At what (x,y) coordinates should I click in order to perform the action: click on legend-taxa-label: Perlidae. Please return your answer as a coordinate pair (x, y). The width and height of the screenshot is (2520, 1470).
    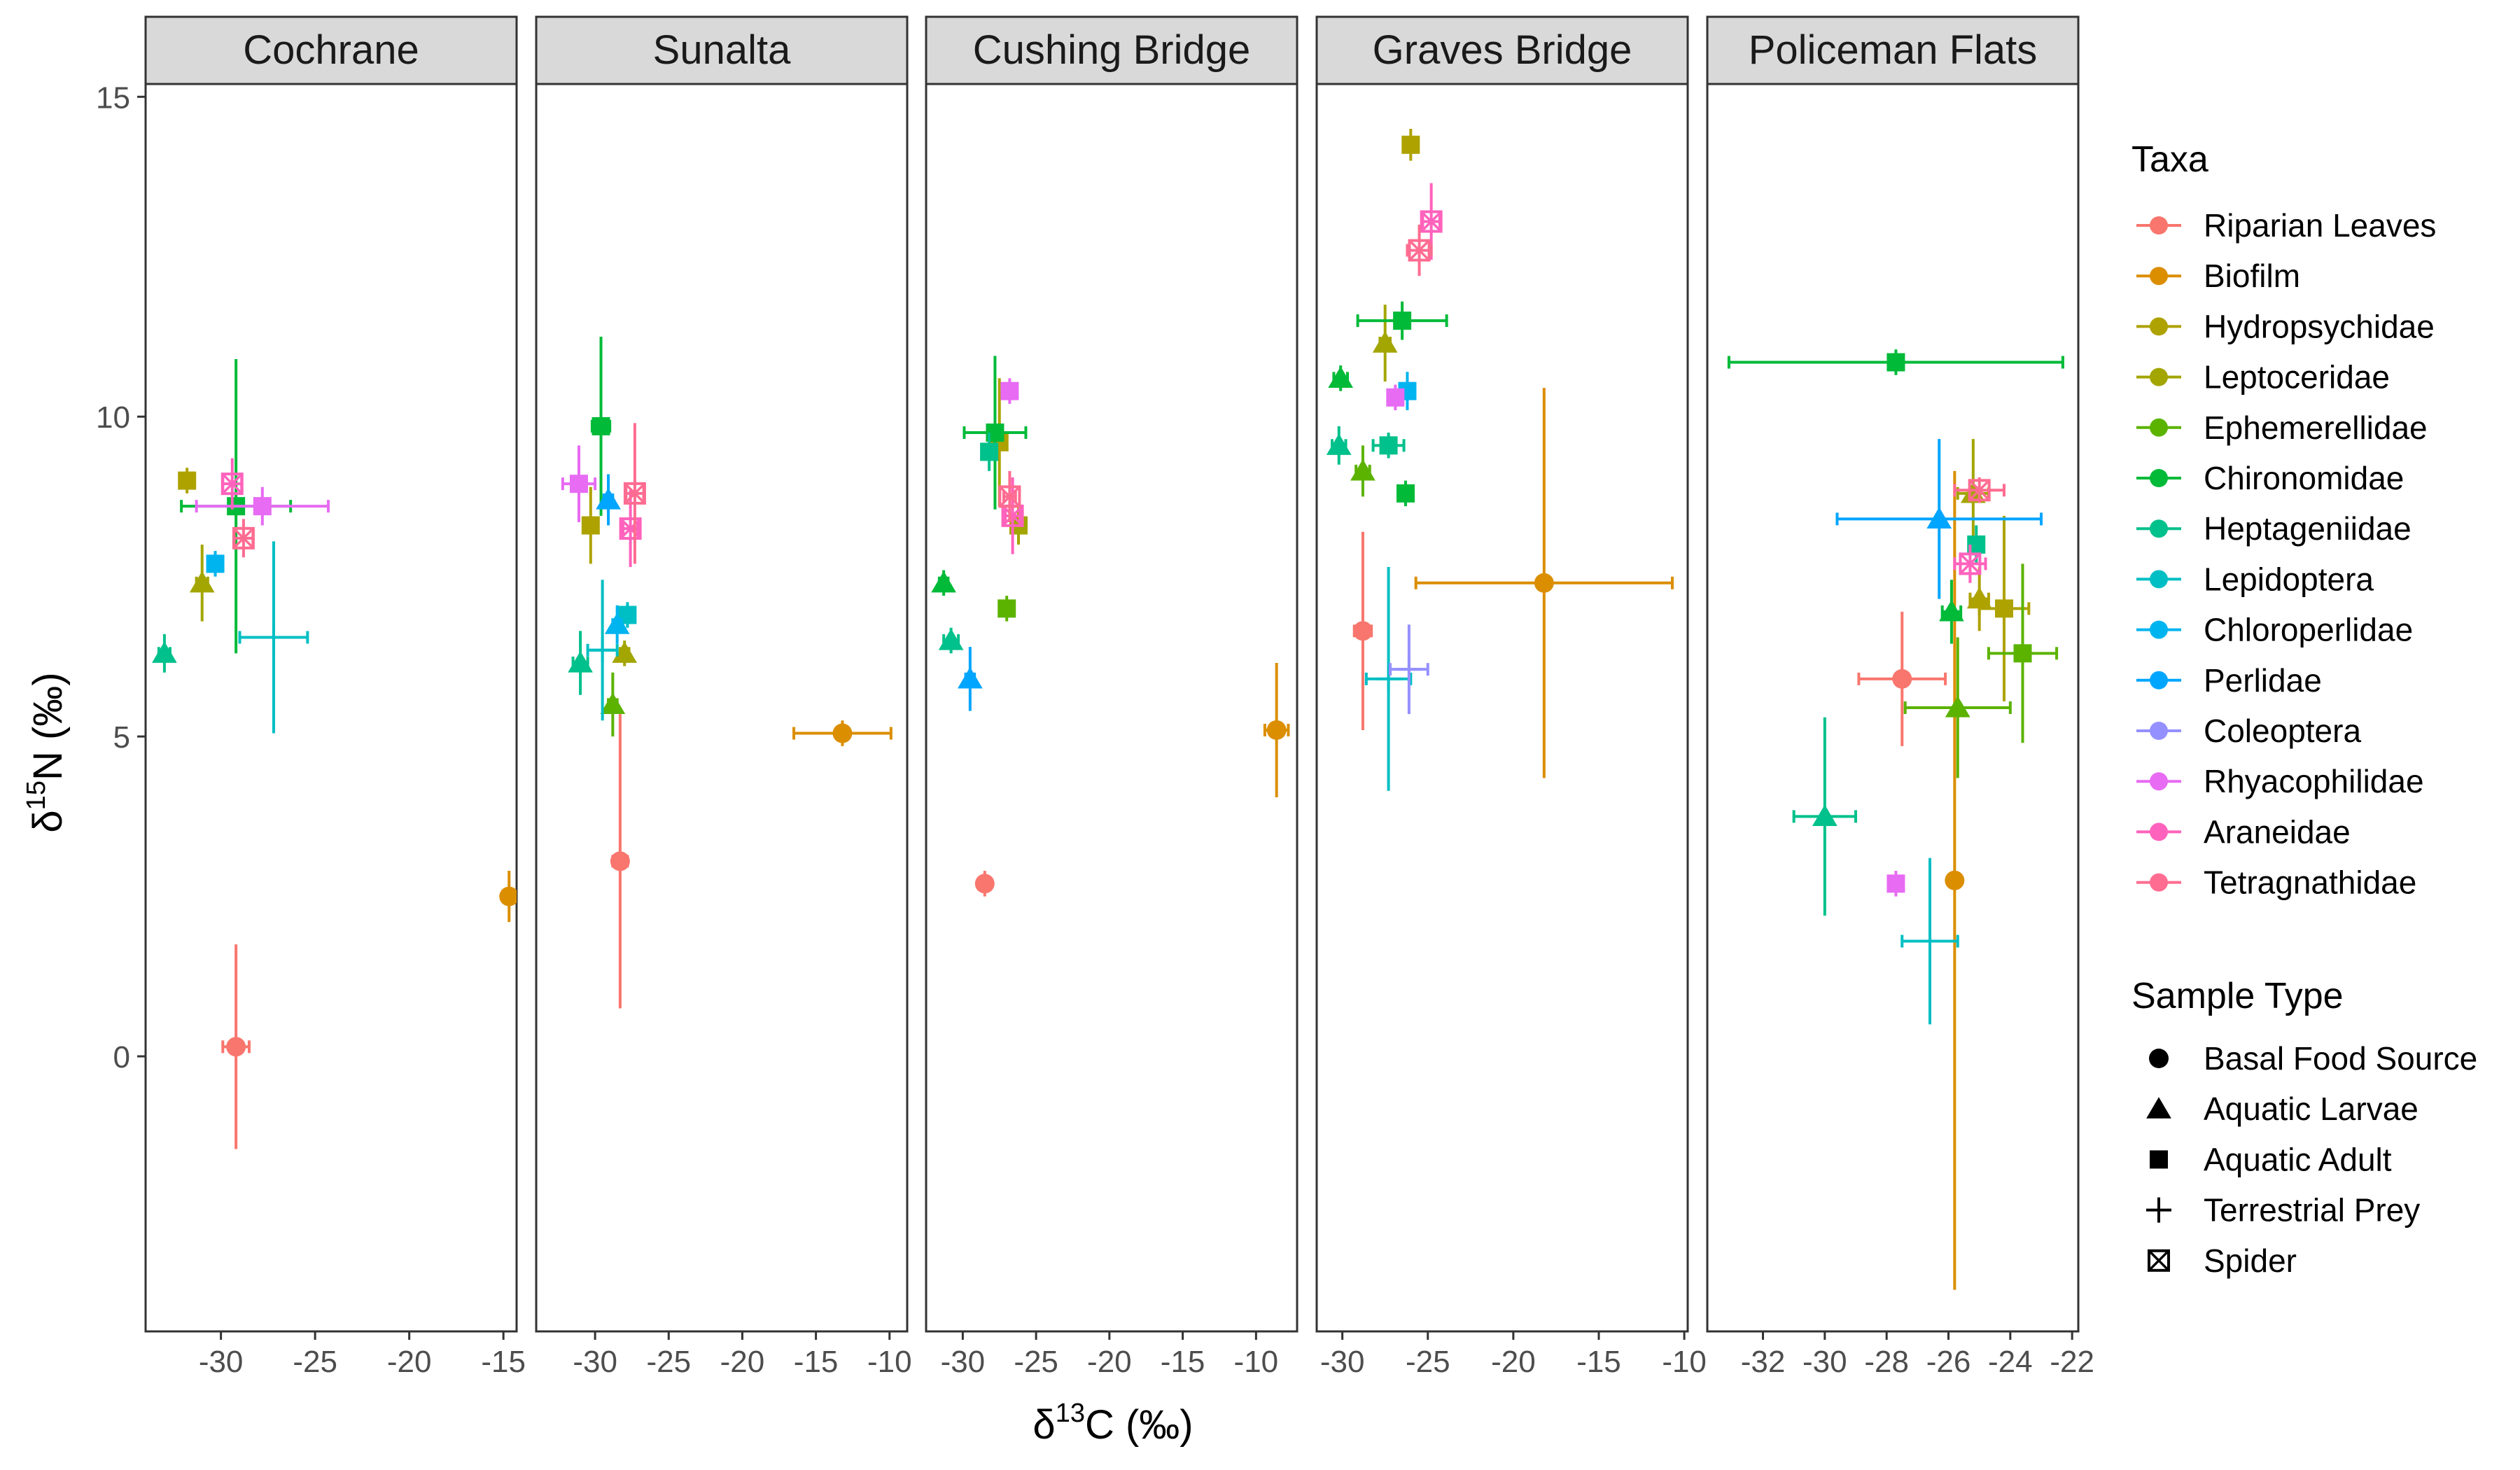
    Looking at the image, I should click on (2263, 680).